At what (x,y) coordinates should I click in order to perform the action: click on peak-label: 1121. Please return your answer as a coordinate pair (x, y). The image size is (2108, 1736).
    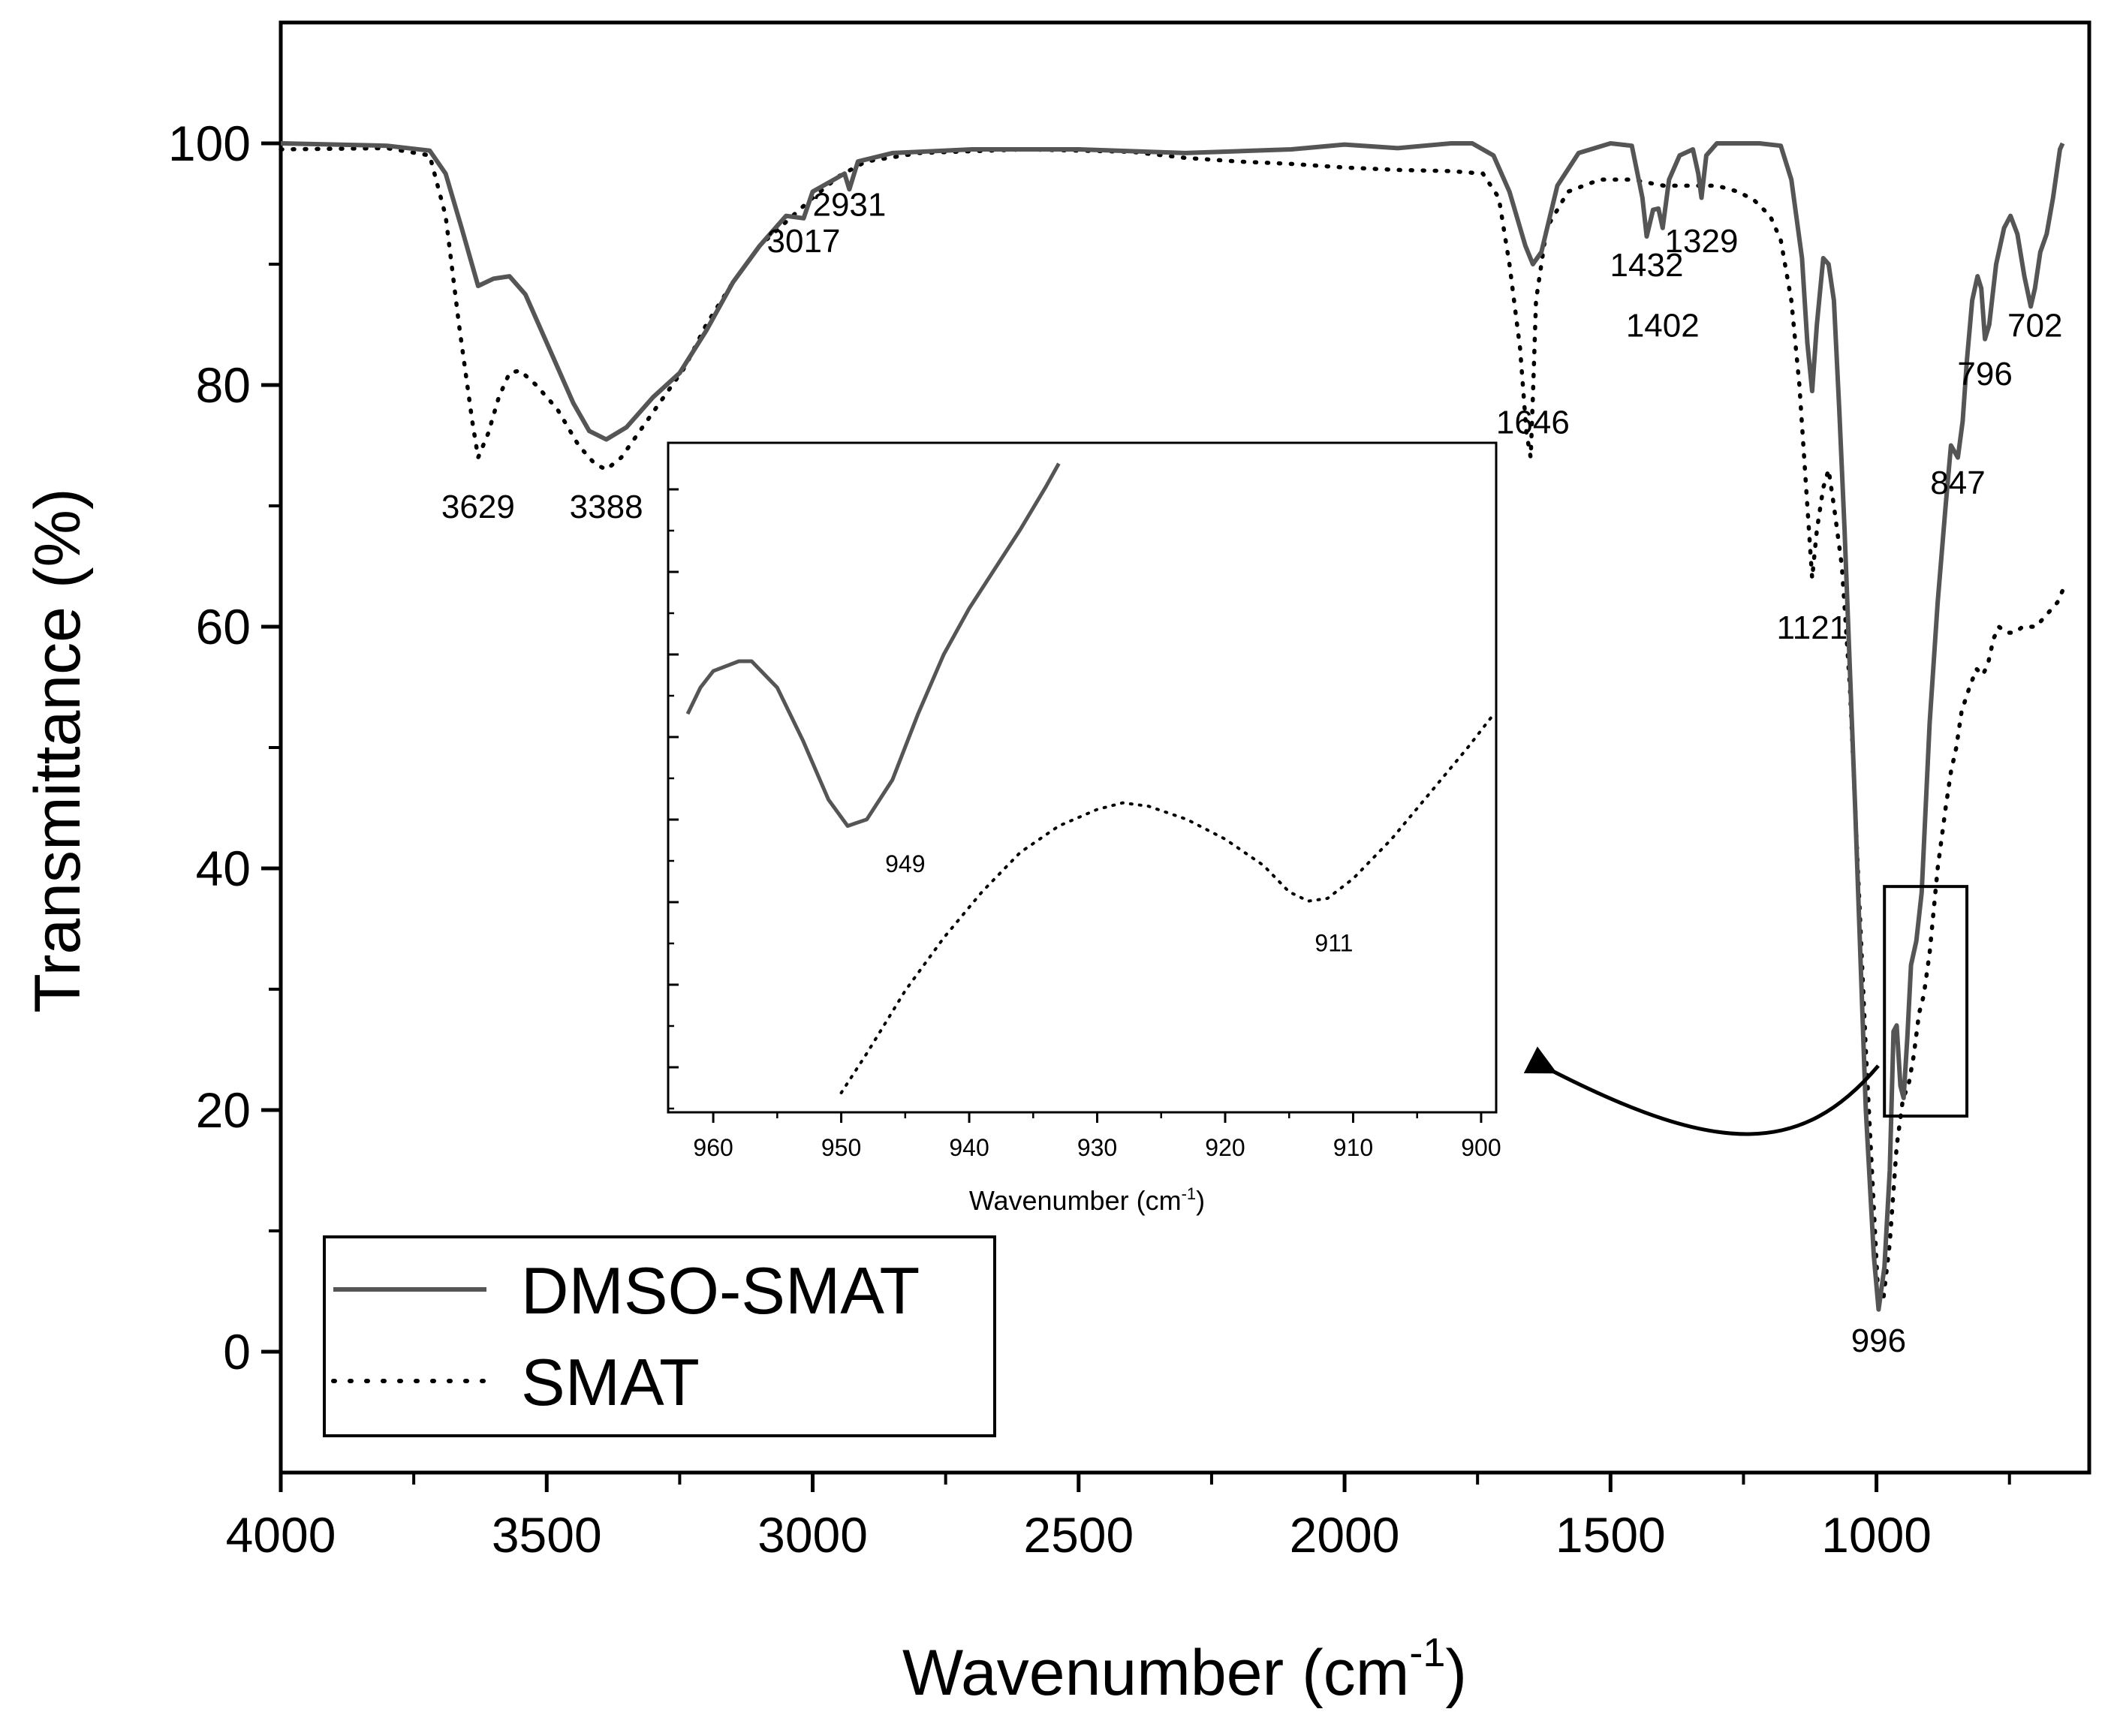
    Looking at the image, I should click on (1812, 628).